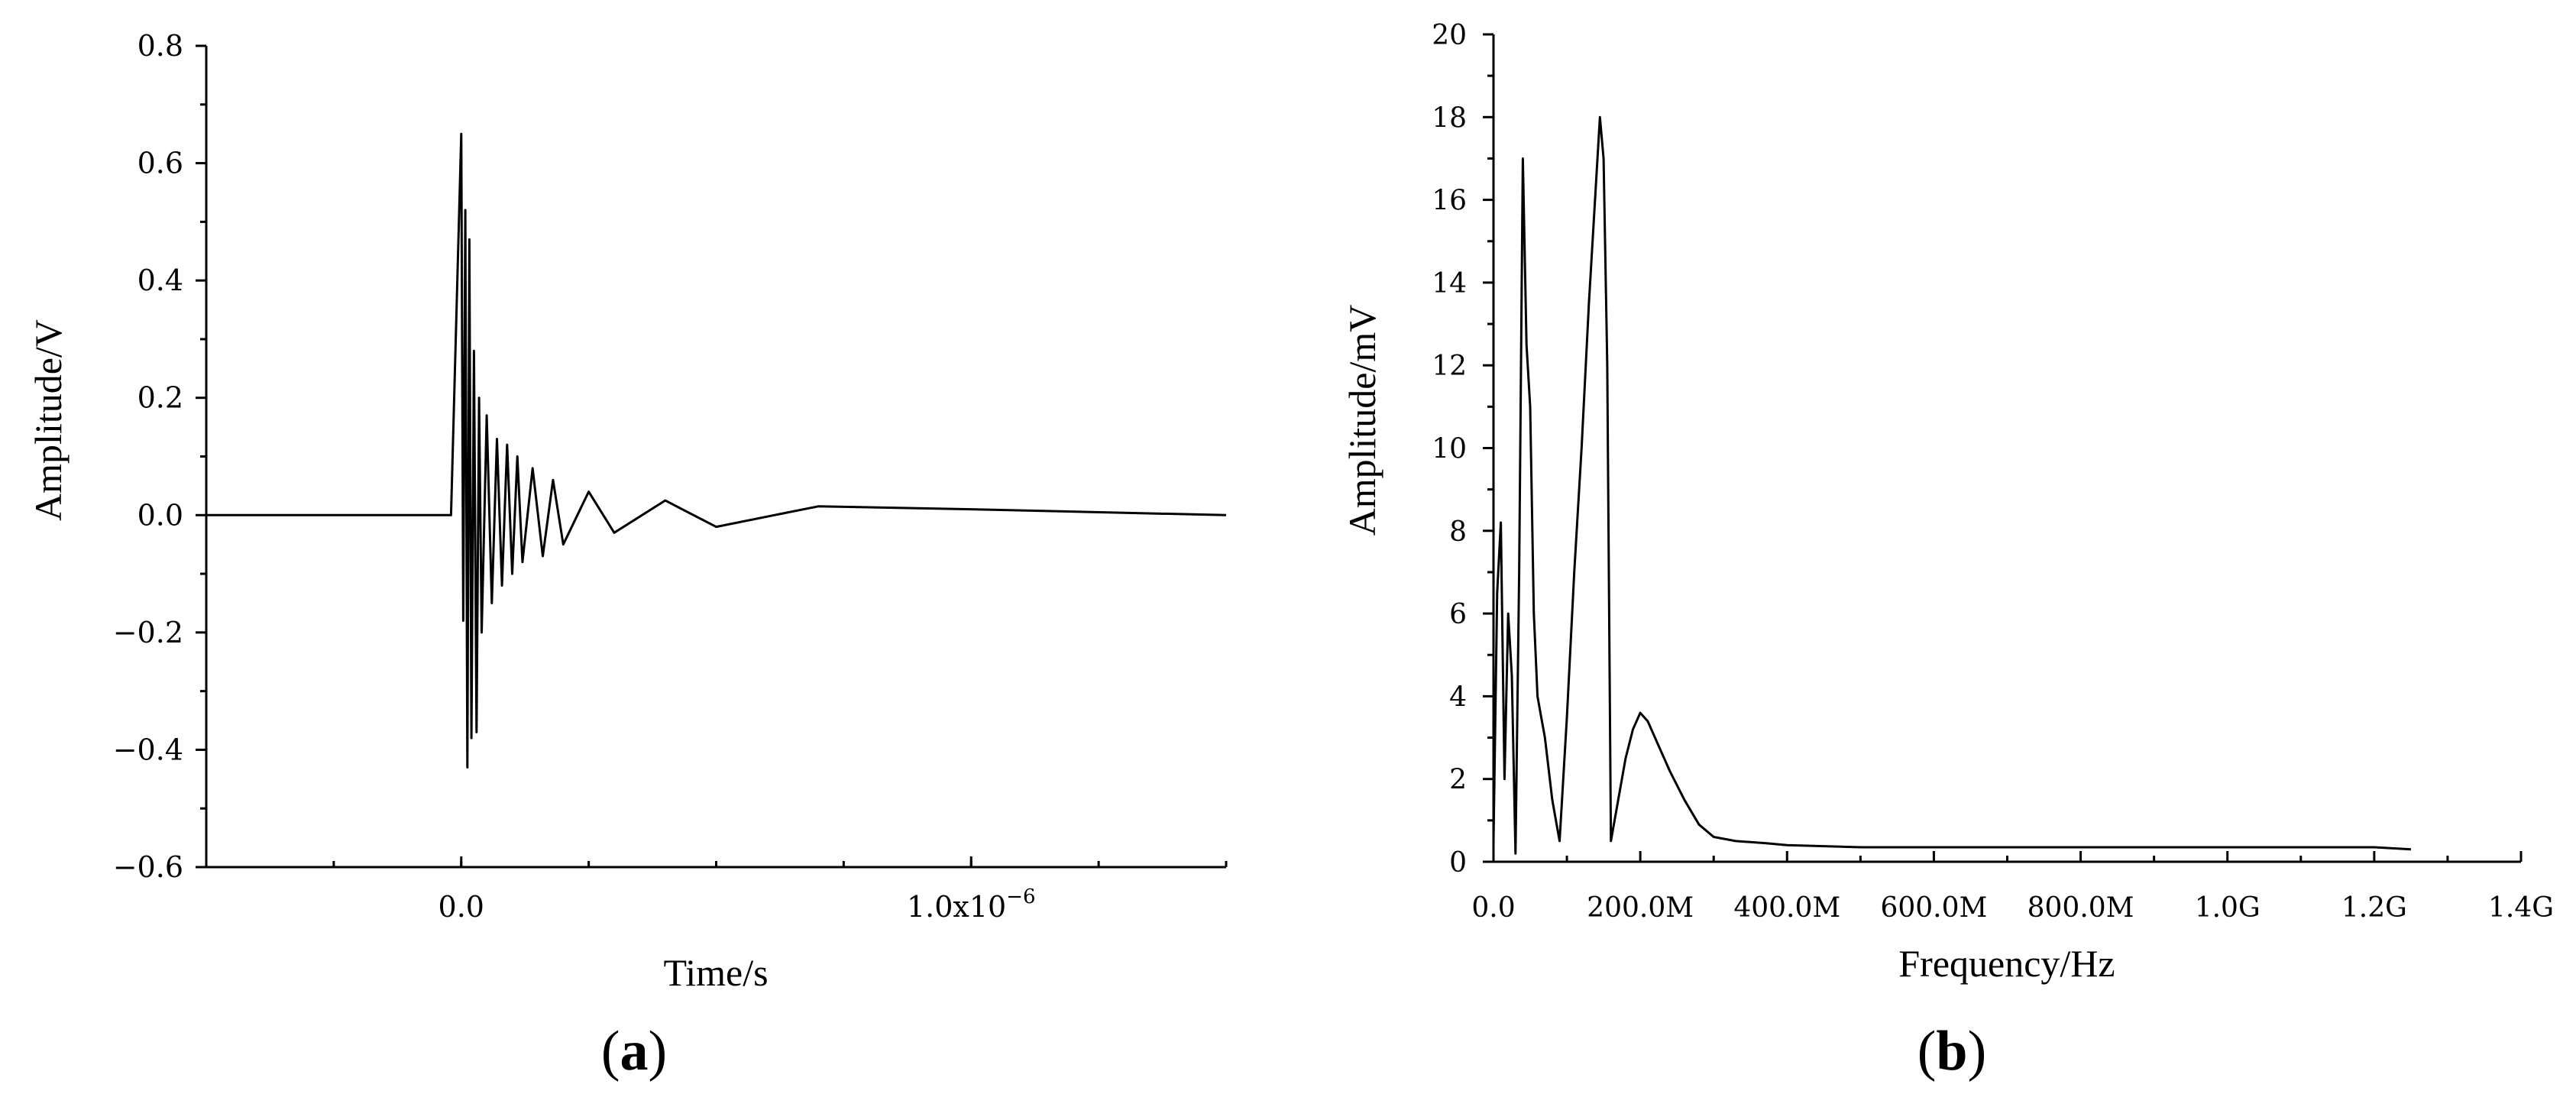 The image size is (2576, 1094). I want to click on chart-a-y-axis-label: Amplitude/V, so click(48, 420).